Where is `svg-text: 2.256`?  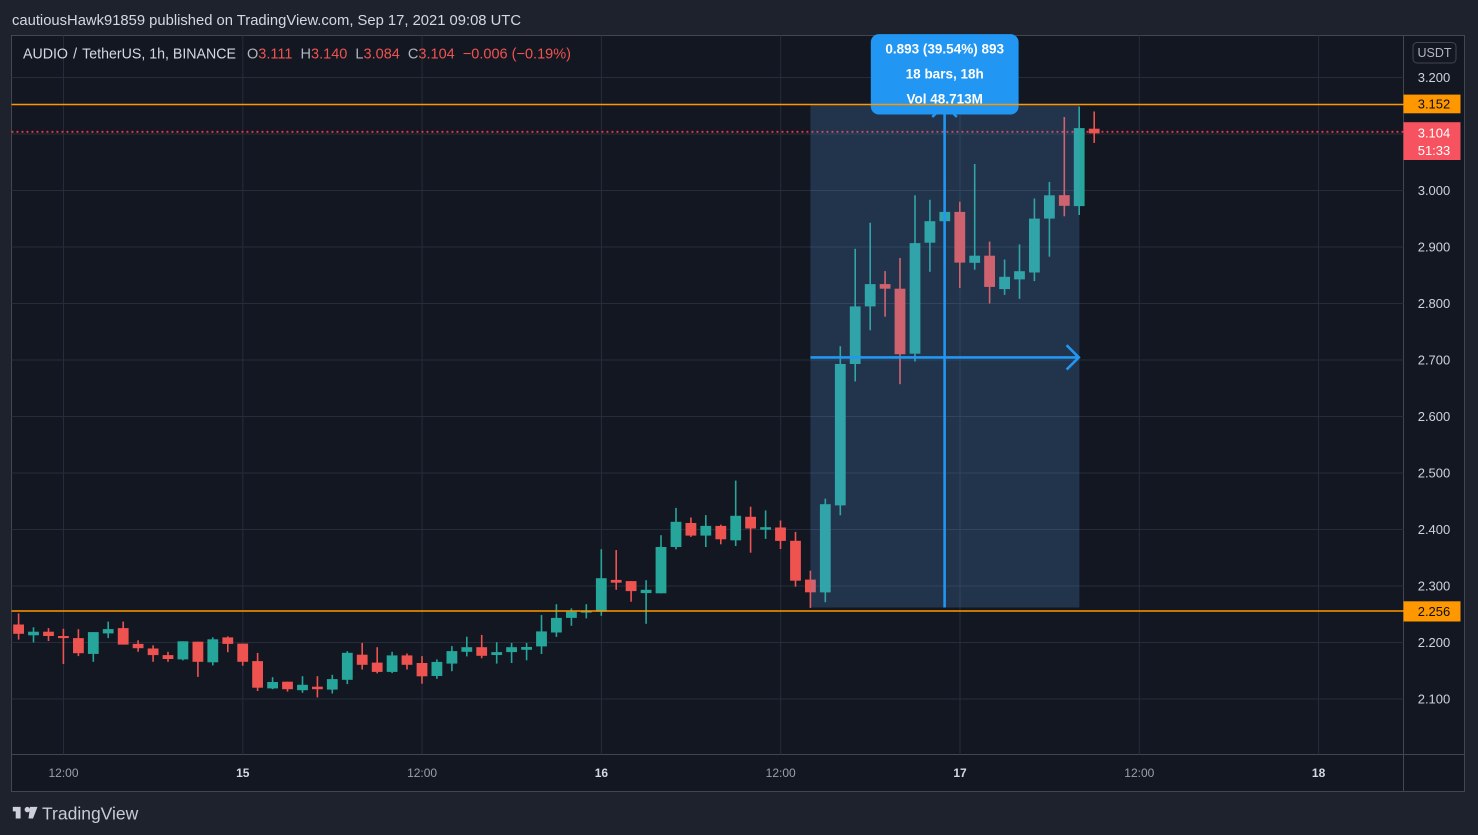 svg-text: 2.256 is located at coordinates (1434, 611).